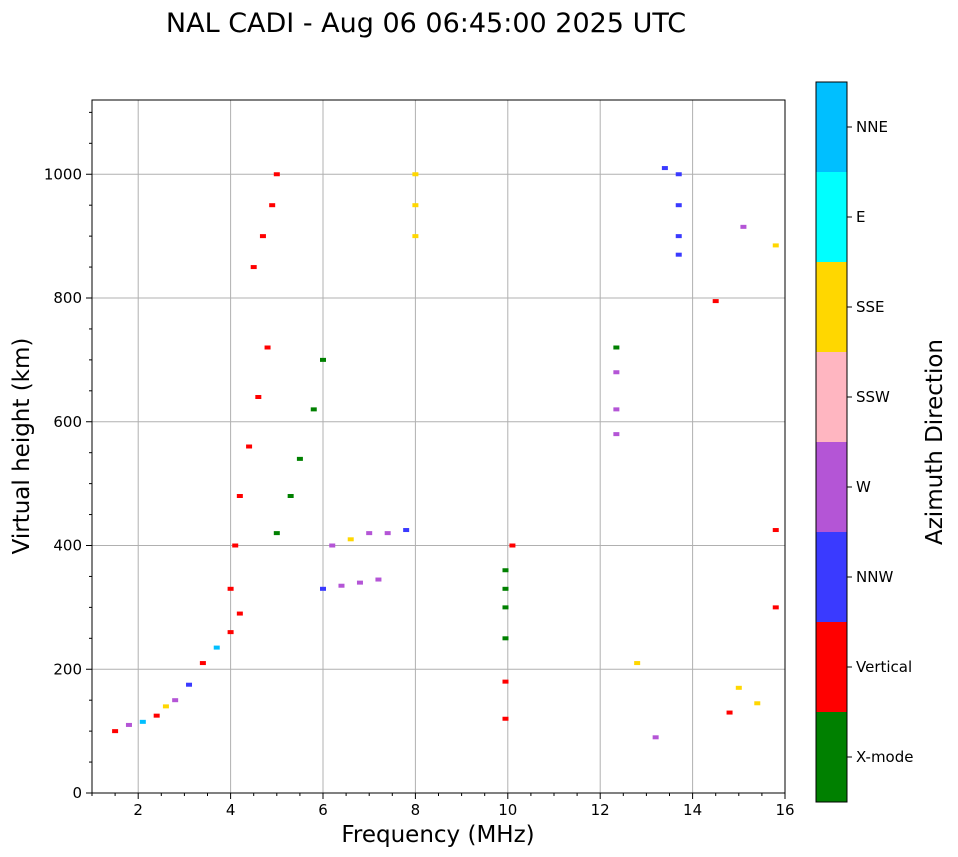 The height and width of the screenshot is (857, 958). What do you see at coordinates (67, 546) in the screenshot?
I see `y-tick-label: 400` at bounding box center [67, 546].